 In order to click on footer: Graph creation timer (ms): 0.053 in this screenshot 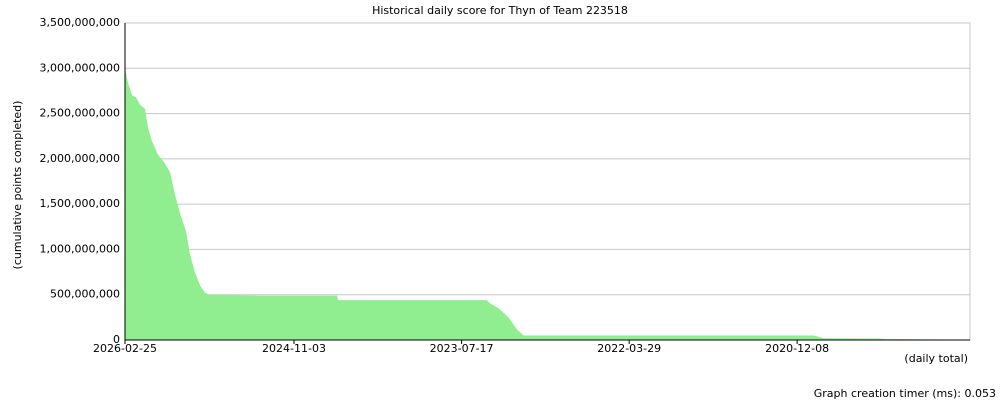, I will do `click(905, 393)`.